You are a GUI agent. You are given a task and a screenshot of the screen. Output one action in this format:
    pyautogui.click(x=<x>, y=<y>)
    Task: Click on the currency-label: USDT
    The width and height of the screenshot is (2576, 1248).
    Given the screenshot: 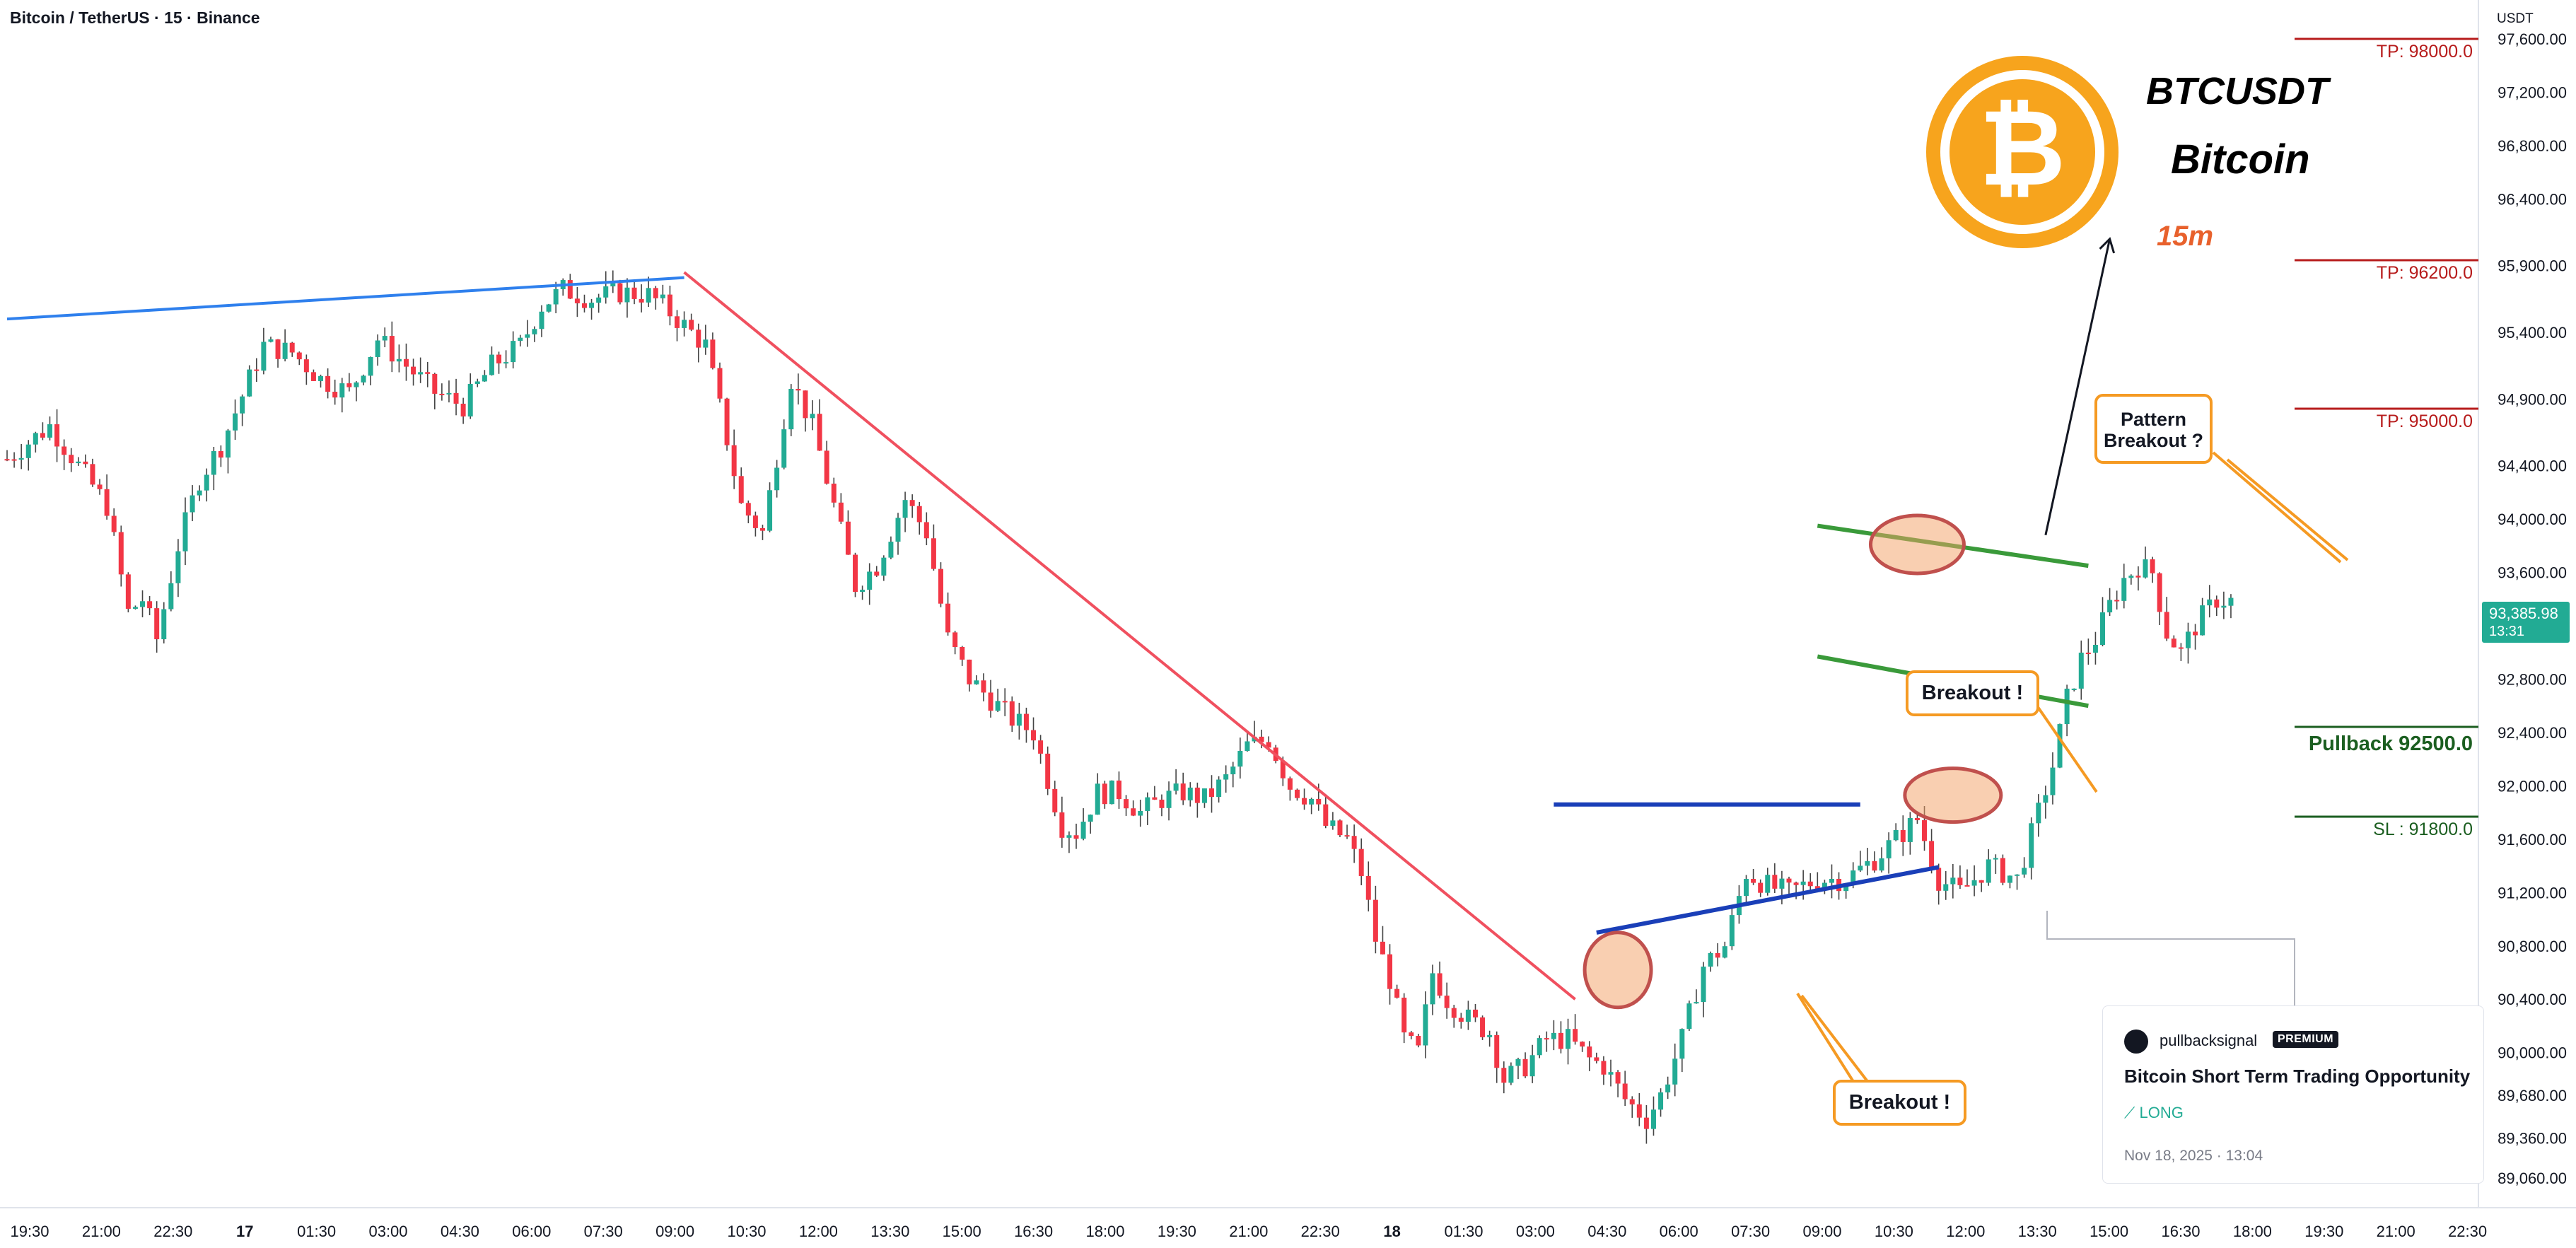 What is the action you would take?
    pyautogui.click(x=2515, y=18)
    